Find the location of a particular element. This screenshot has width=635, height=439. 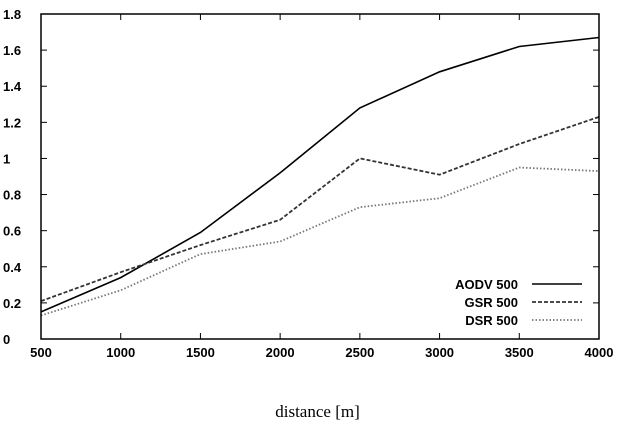

x-tick-label: 1500 is located at coordinates (200, 352).